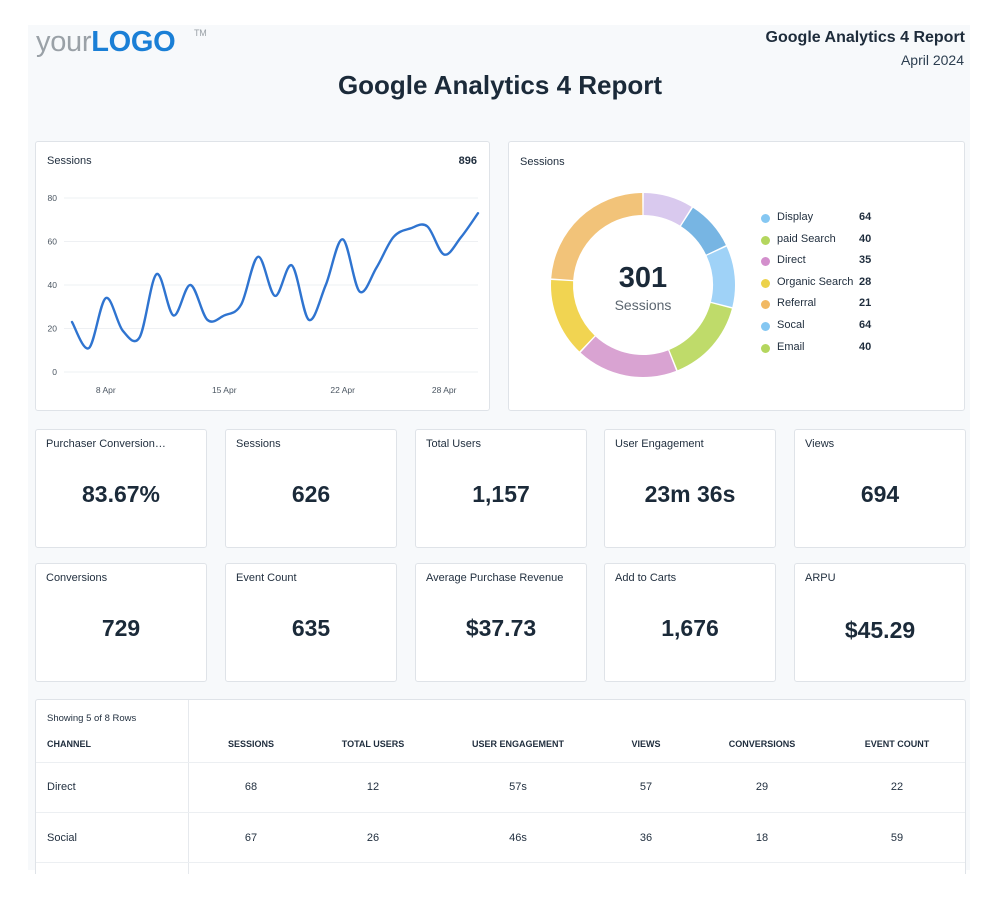  Describe the element at coordinates (646, 744) in the screenshot. I see `column-header-views: VIEWS` at that location.